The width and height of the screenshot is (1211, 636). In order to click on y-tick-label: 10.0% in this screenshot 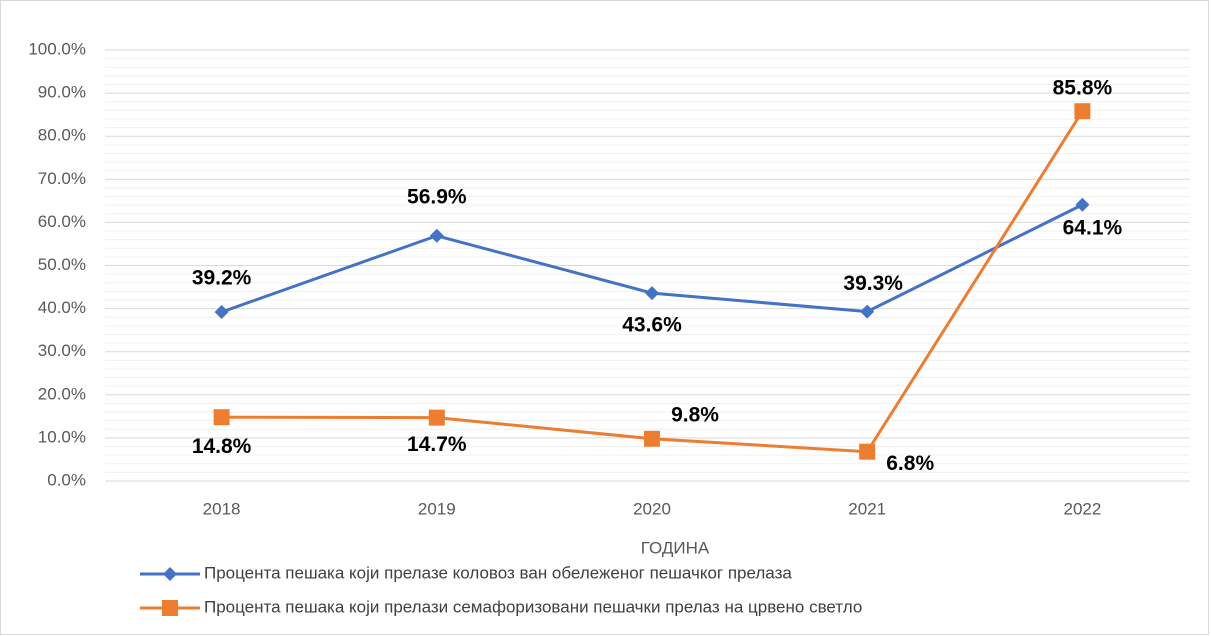, I will do `click(62, 436)`.